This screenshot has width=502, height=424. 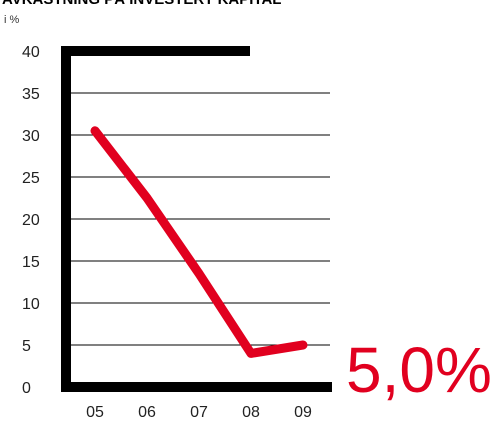 I want to click on y-tick-label: 20, so click(x=31, y=220).